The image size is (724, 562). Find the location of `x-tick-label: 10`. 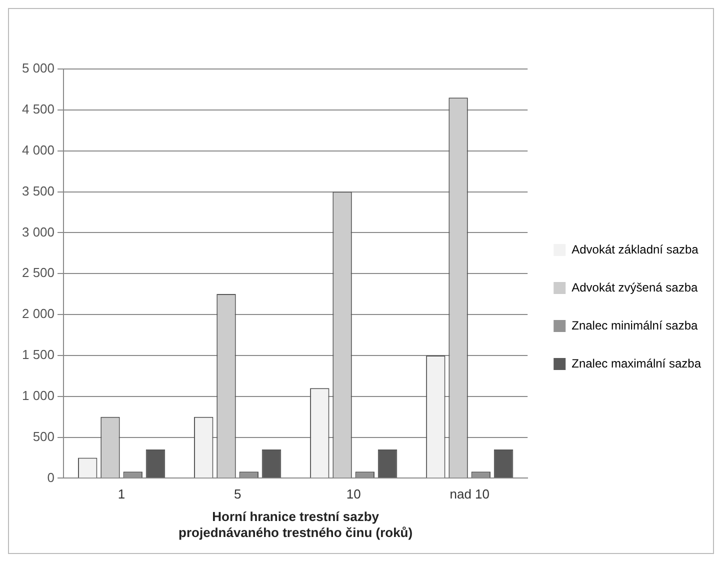

x-tick-label: 10 is located at coordinates (353, 494).